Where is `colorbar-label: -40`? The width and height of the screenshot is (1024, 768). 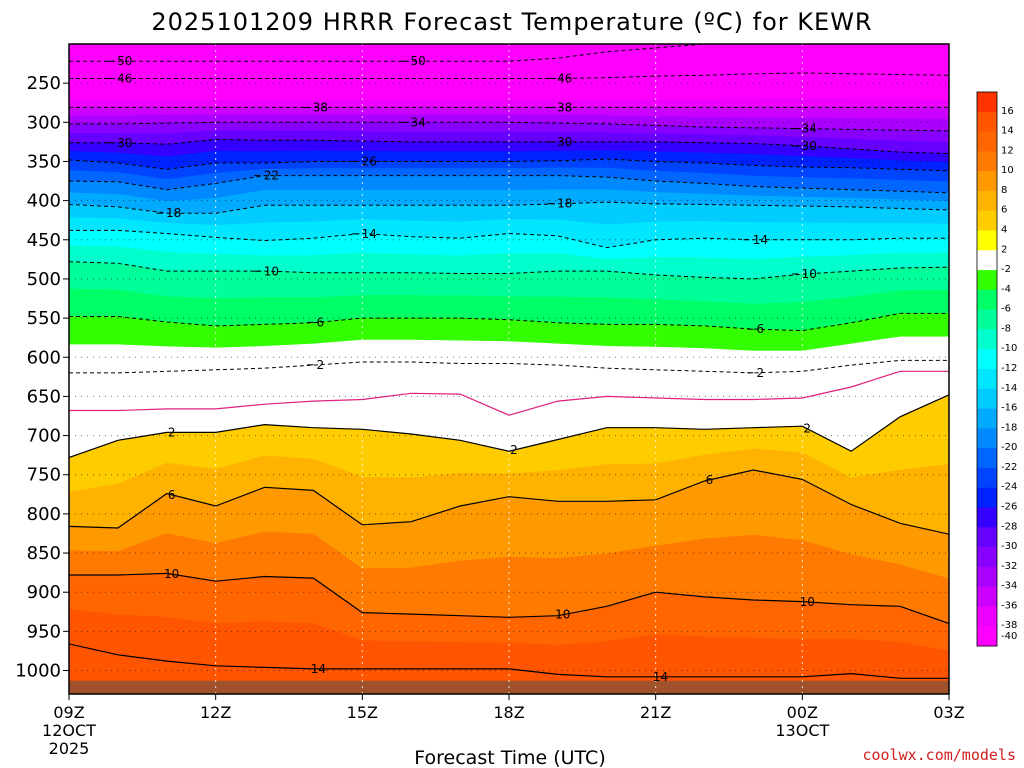
colorbar-label: -40 is located at coordinates (1009, 636).